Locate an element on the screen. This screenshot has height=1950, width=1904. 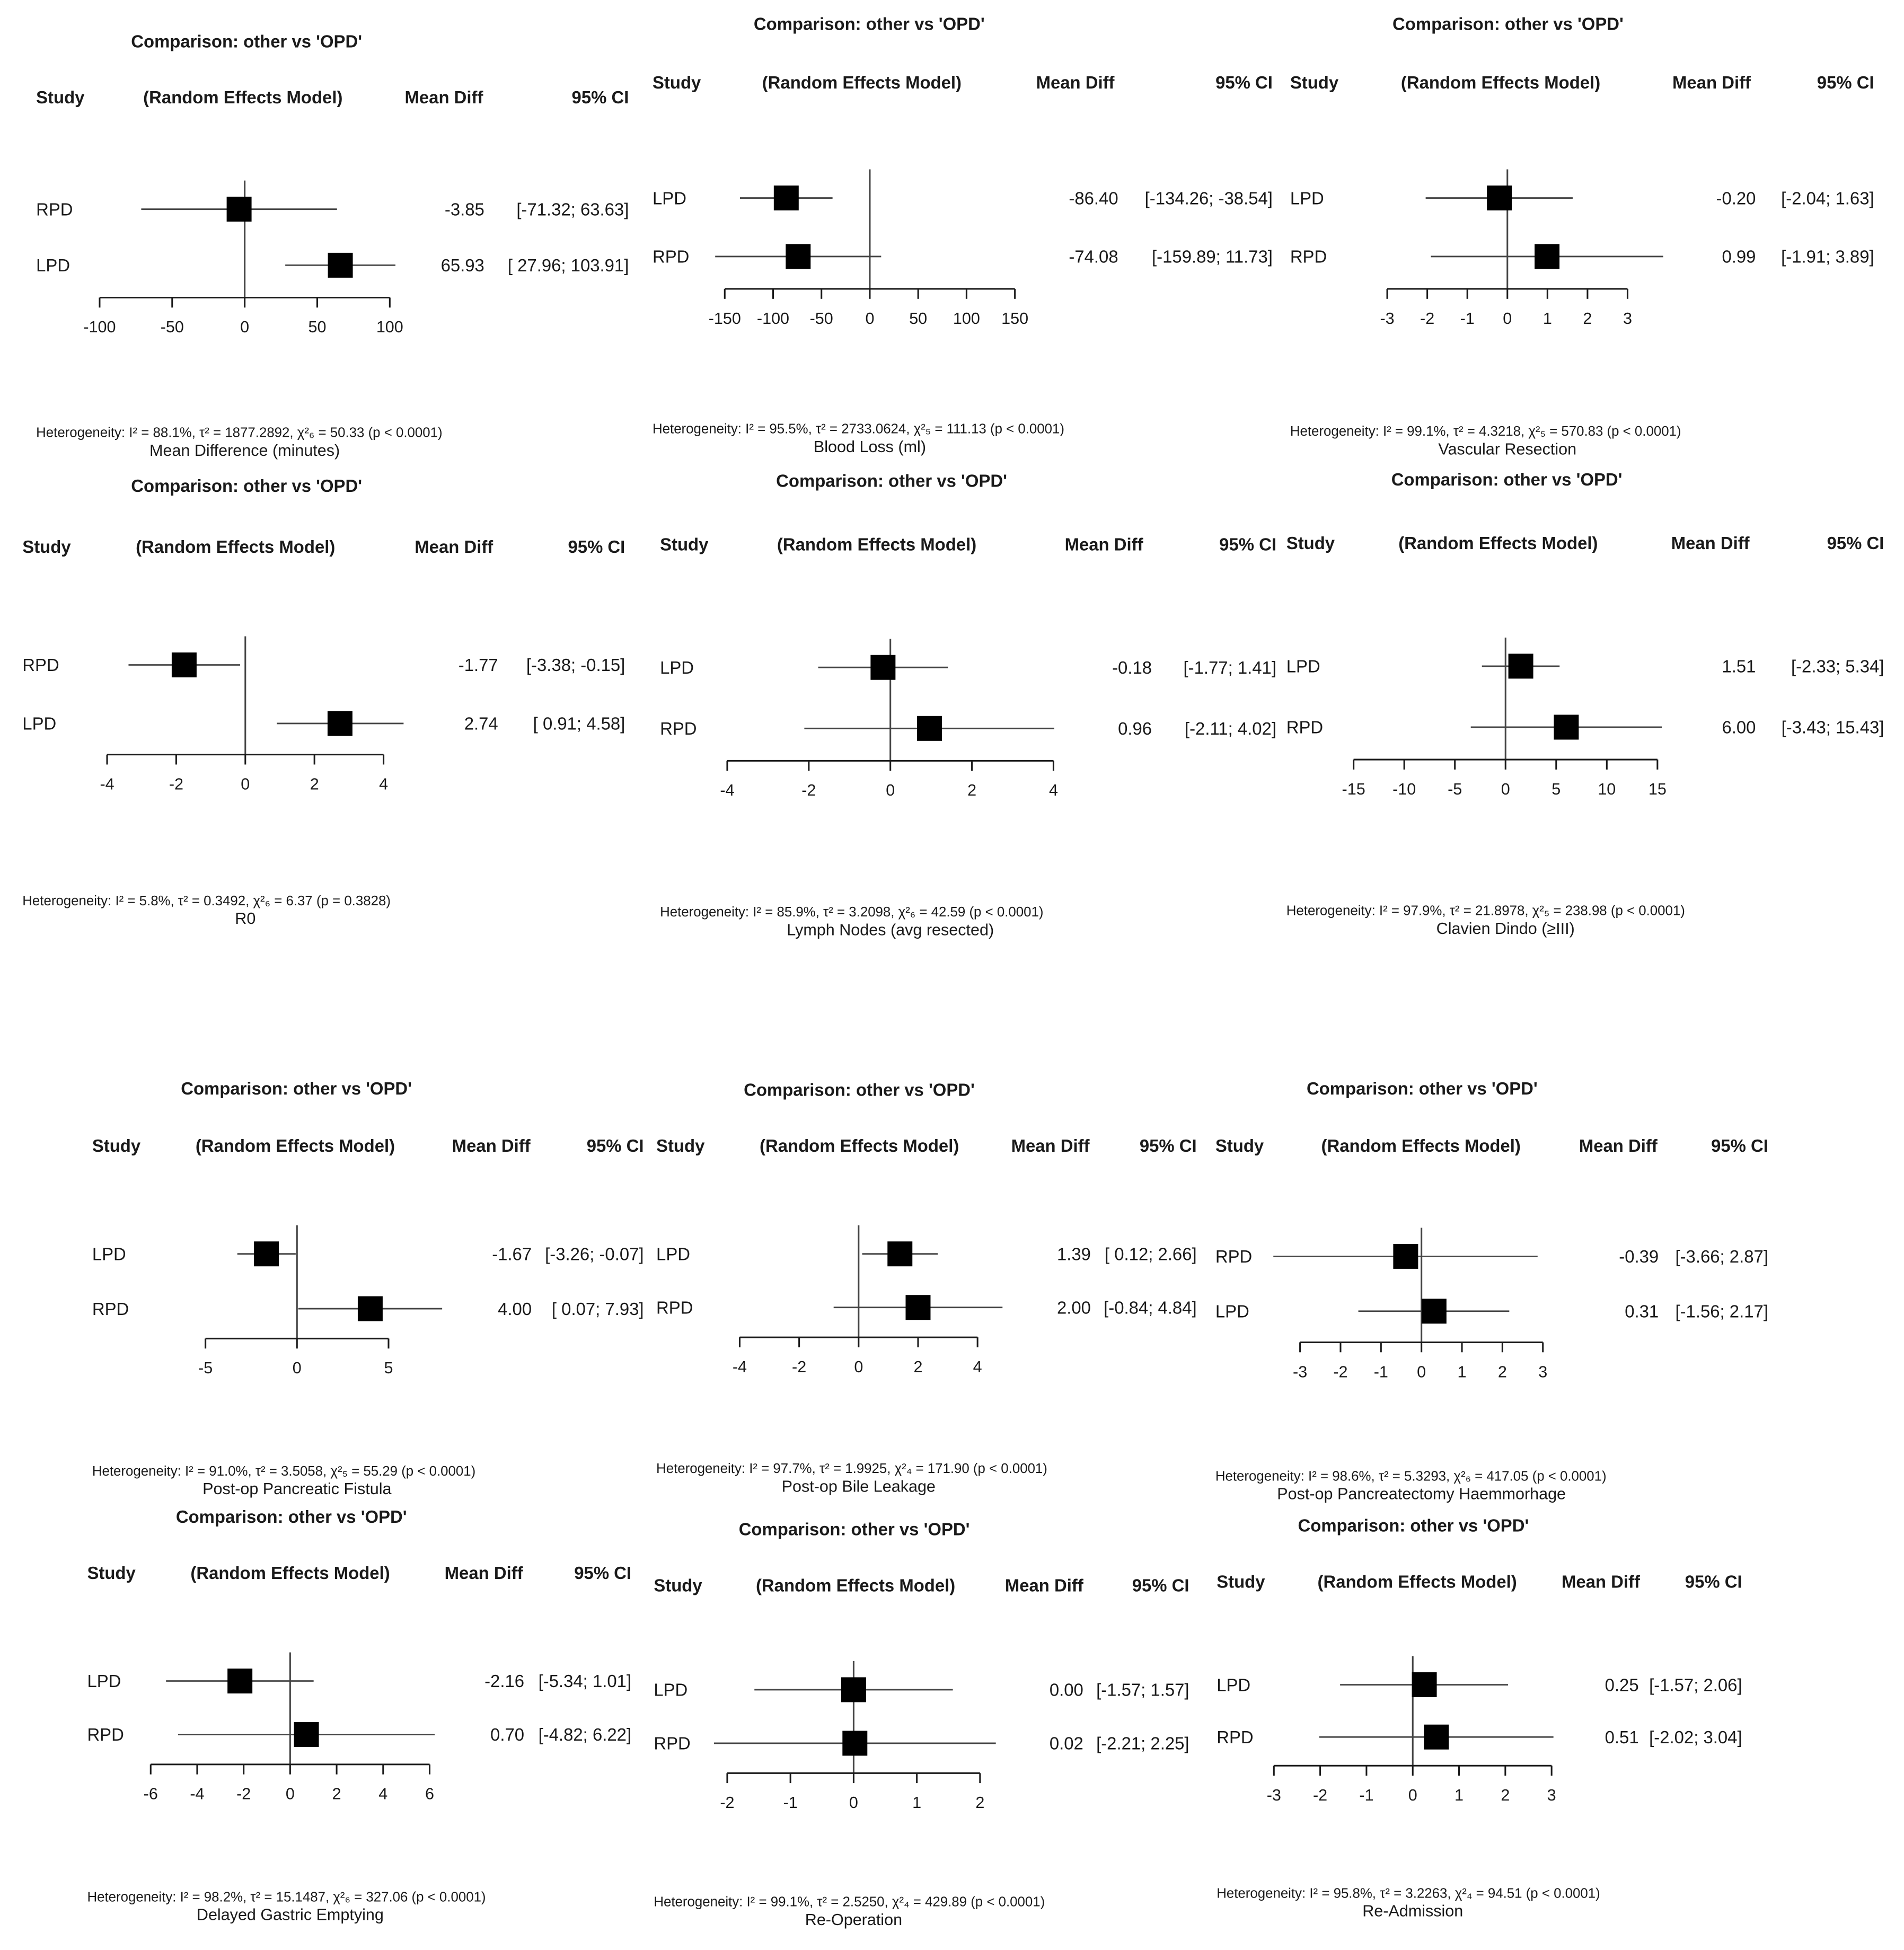
ci-value: [-3.38; -0.15] is located at coordinates (575, 665).